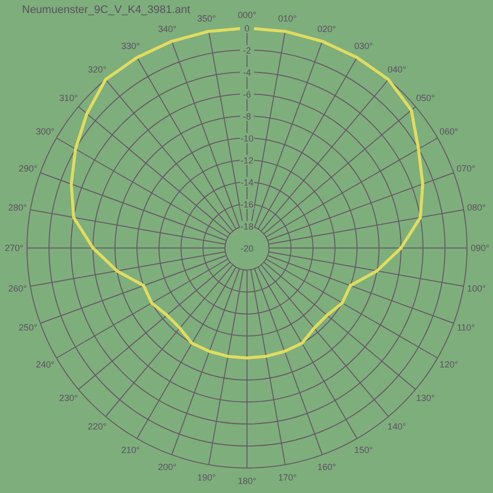  Describe the element at coordinates (247, 183) in the screenshot. I see `y-tick-label: -14` at that location.